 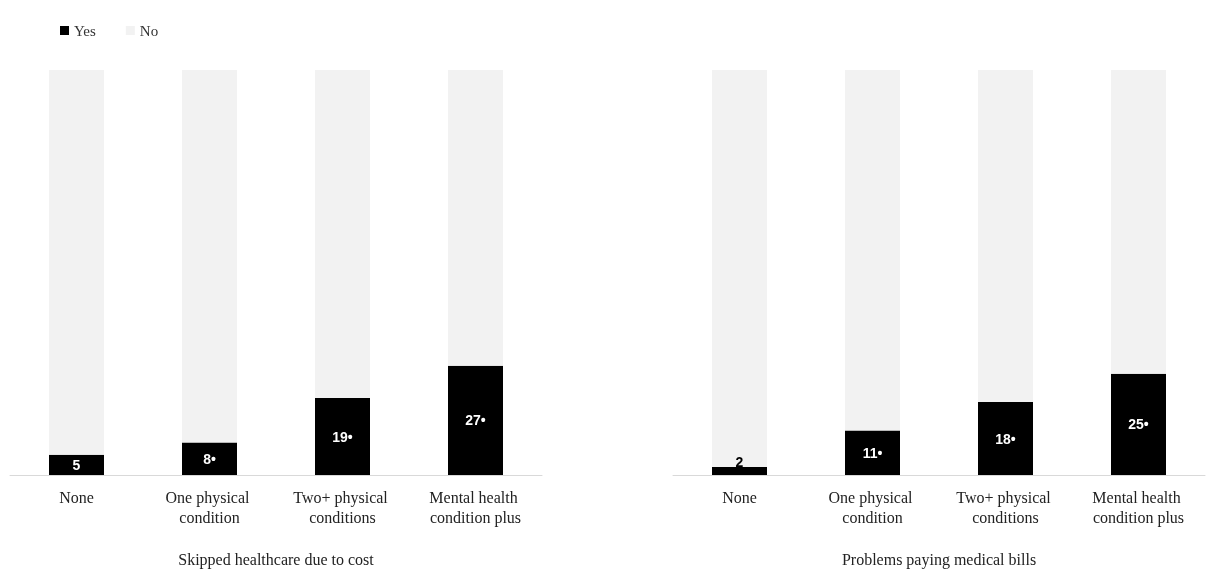 I want to click on data-label: 11•, so click(x=872, y=452).